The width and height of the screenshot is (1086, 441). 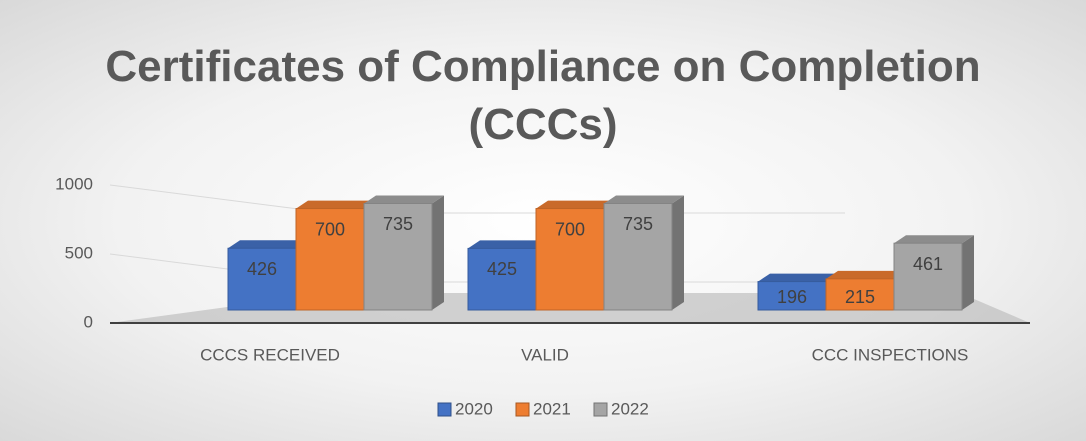 I want to click on x-tick-label: CCC INSPECTIONS, so click(x=890, y=354).